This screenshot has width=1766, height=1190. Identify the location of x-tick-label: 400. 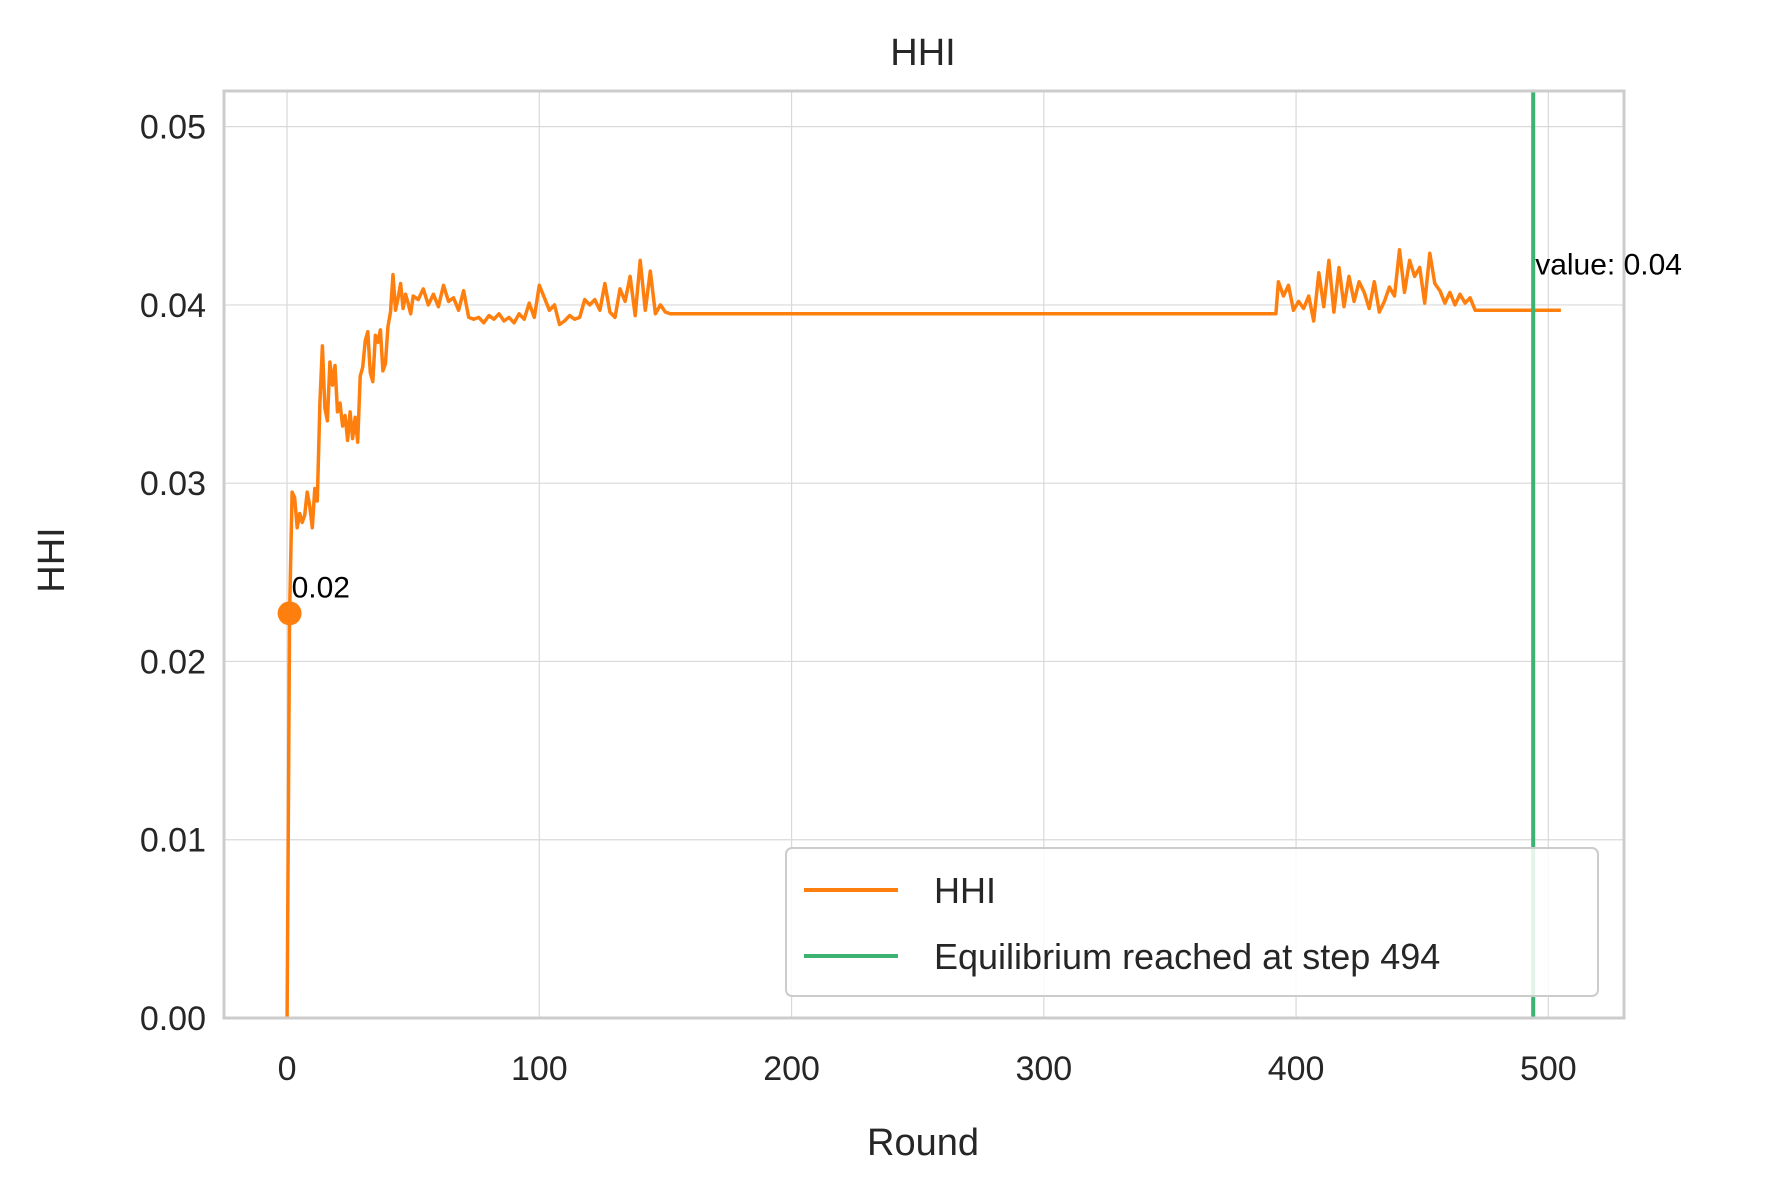
(1296, 1069).